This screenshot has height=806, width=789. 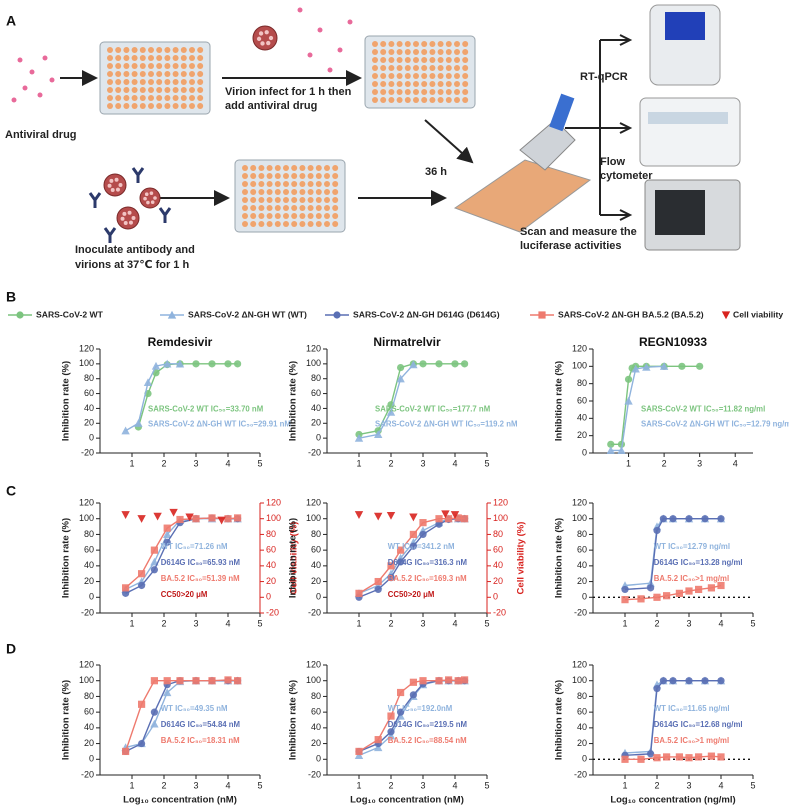 I want to click on drug-dot, so click(x=320, y=30).